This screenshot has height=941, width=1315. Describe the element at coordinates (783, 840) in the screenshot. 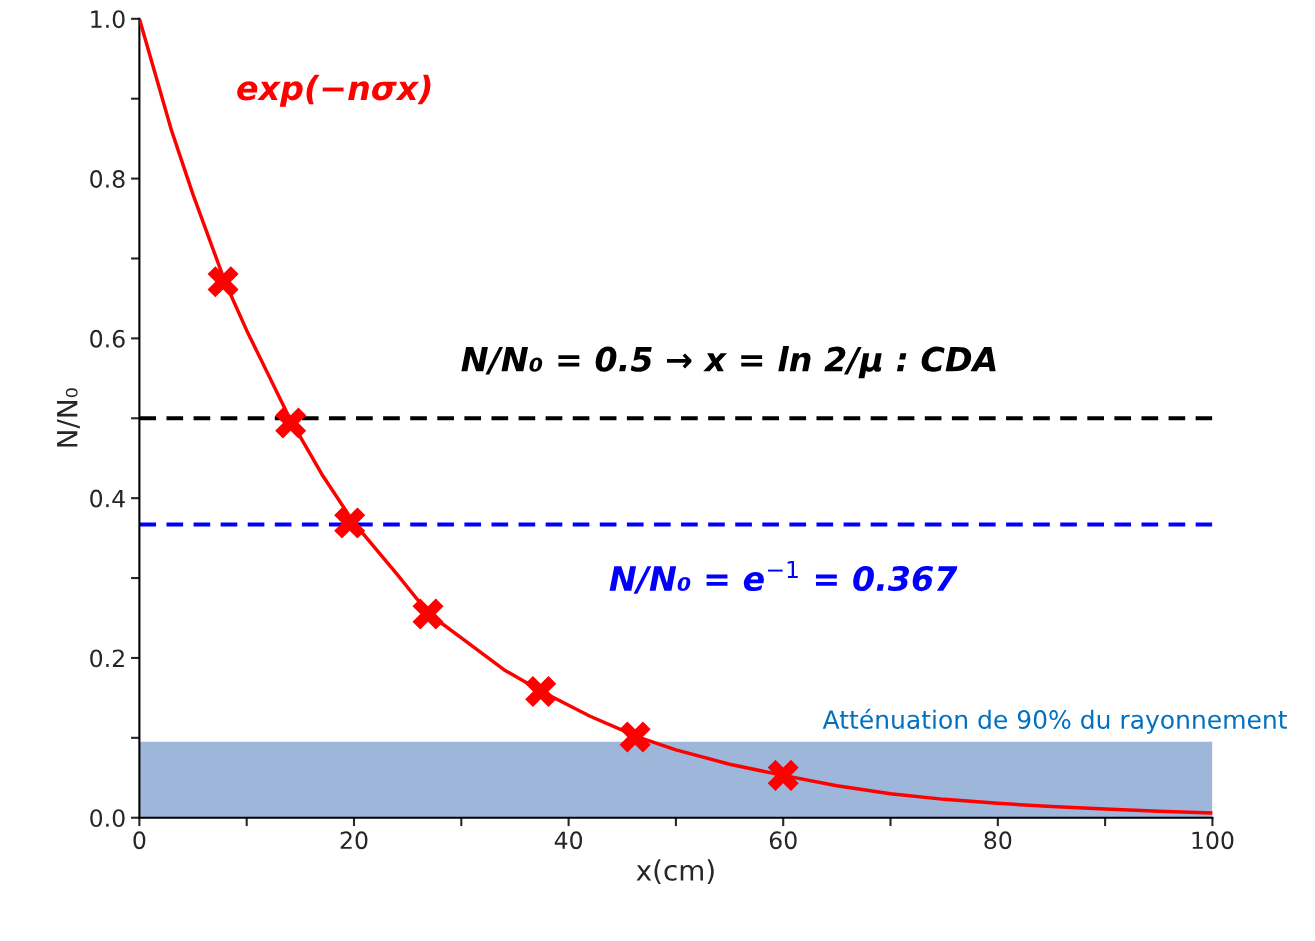

I see `x-tick-label: 60` at that location.